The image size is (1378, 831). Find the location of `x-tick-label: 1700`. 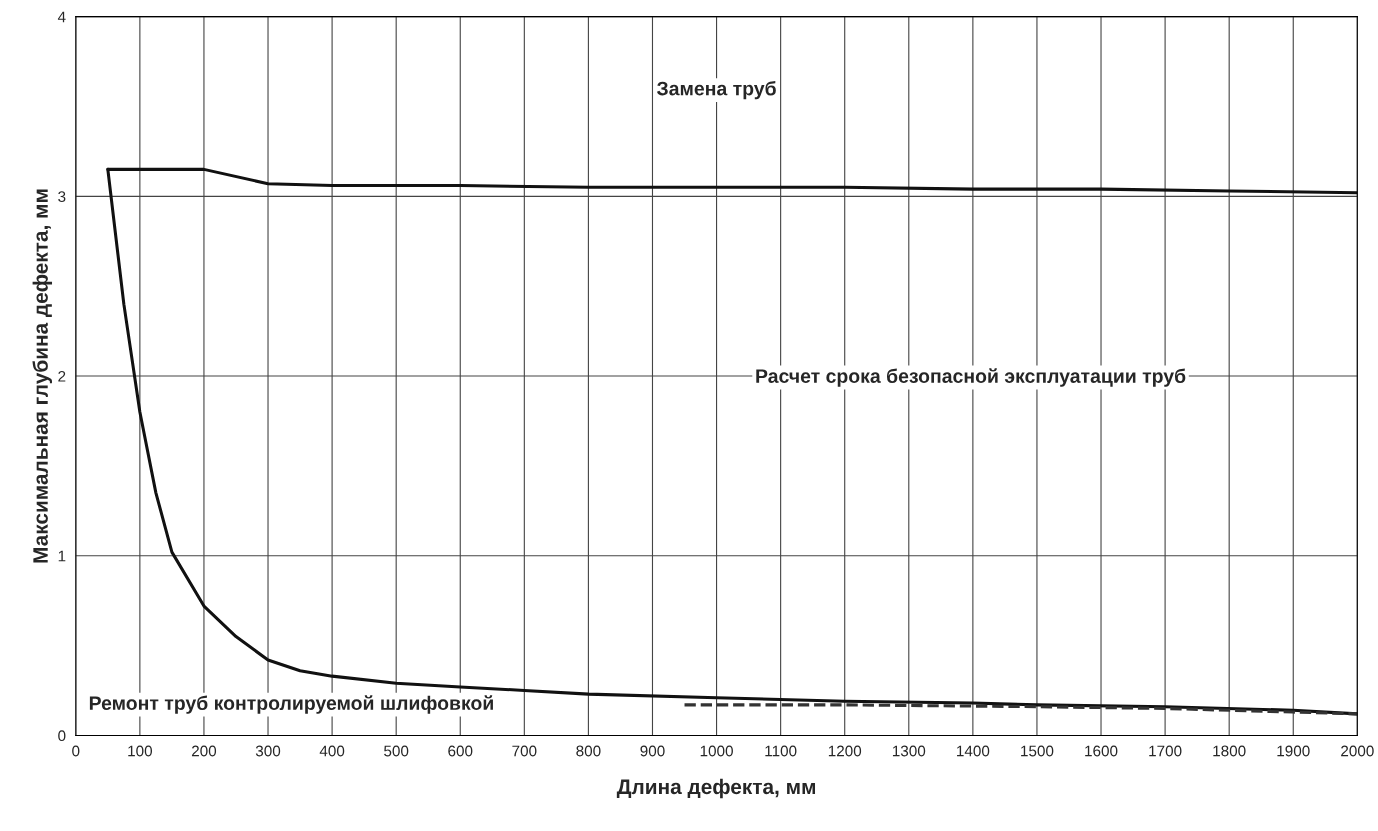

x-tick-label: 1700 is located at coordinates (1165, 751).